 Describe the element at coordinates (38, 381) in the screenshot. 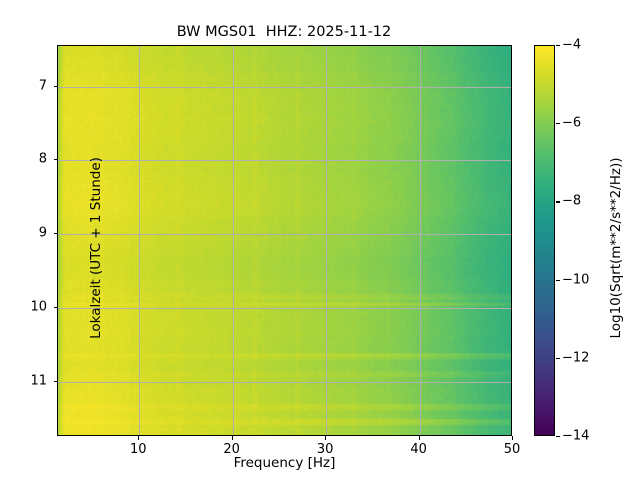

I see `y-axis-tick-label: 11` at that location.